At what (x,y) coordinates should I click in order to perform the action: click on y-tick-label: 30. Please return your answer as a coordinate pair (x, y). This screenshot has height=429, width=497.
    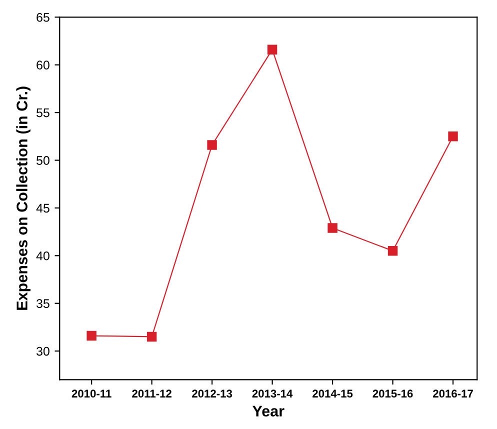
    Looking at the image, I should click on (43, 351).